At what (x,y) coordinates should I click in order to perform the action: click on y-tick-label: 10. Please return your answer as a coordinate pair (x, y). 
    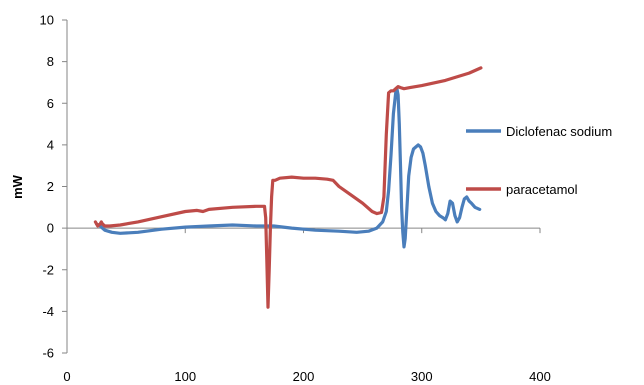
    Looking at the image, I should click on (47, 20).